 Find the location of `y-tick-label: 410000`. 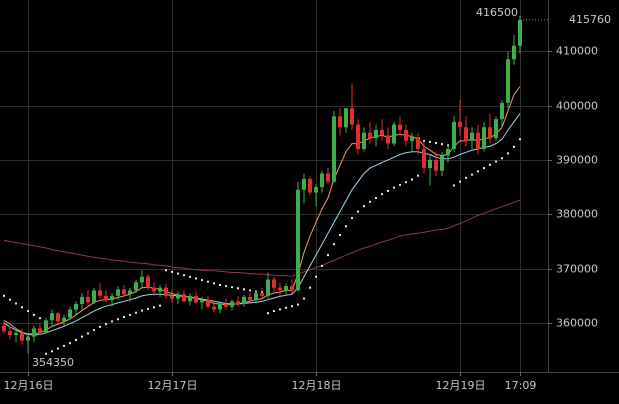

y-tick-label: 410000 is located at coordinates (577, 51).